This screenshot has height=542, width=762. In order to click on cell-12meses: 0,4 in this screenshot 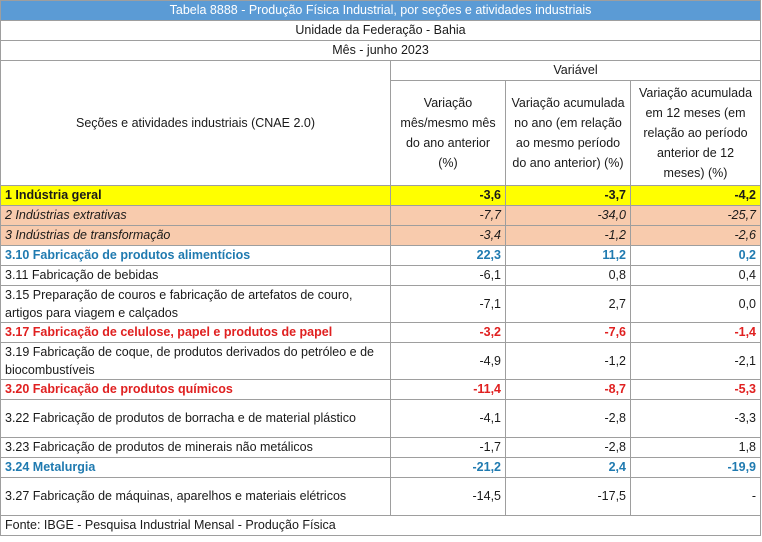, I will do `click(695, 275)`.